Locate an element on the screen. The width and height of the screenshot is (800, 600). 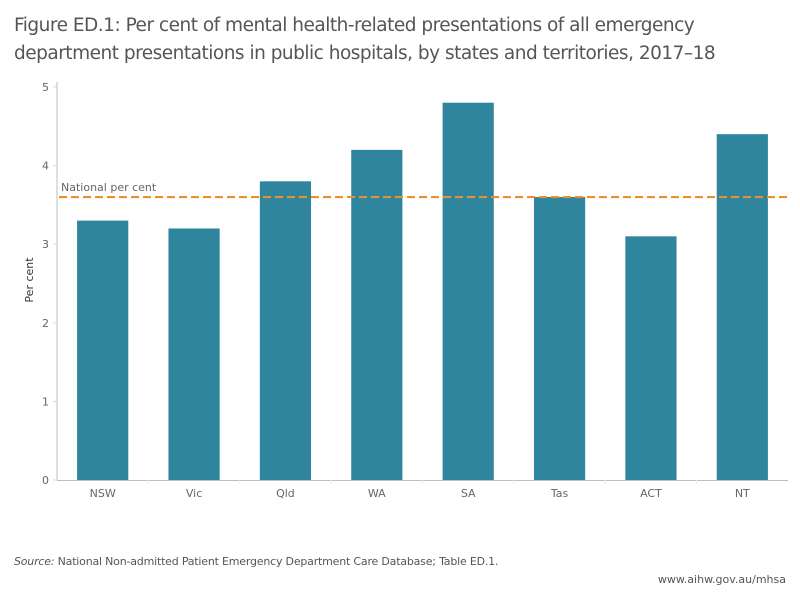
y-tick-label: 0 is located at coordinates (45, 480).